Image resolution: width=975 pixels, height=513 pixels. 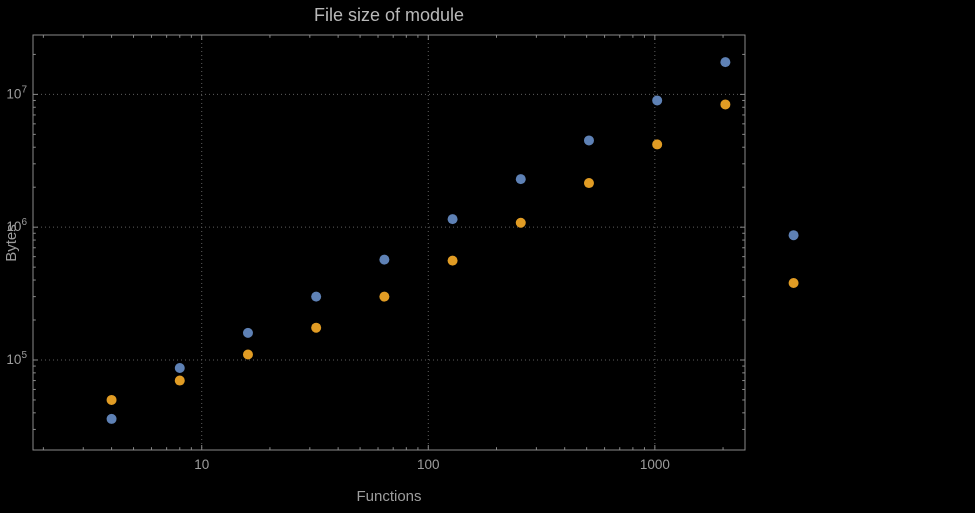 I want to click on chart-title: File size of module, so click(x=389, y=15).